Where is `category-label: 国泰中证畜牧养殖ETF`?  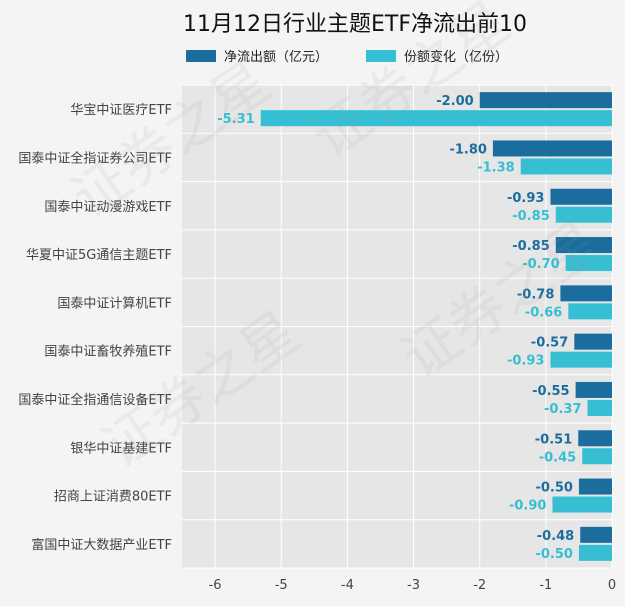 category-label: 国泰中证畜牧养殖ETF is located at coordinates (108, 352).